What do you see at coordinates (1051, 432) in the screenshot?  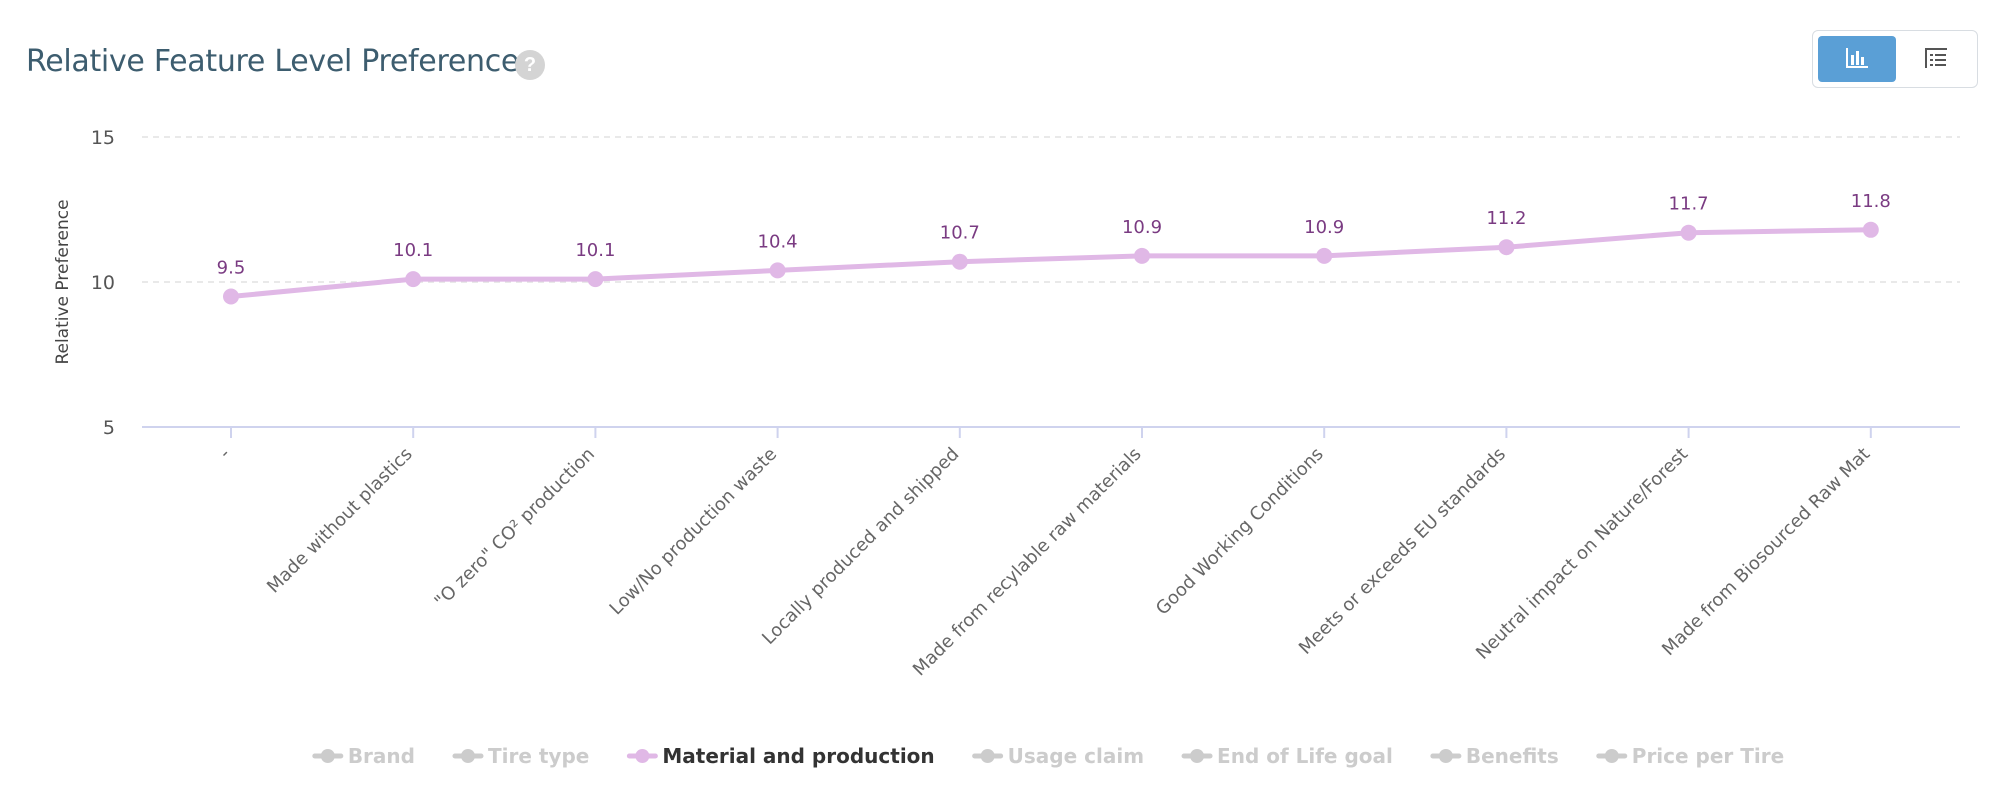 I see `x-ticks` at bounding box center [1051, 432].